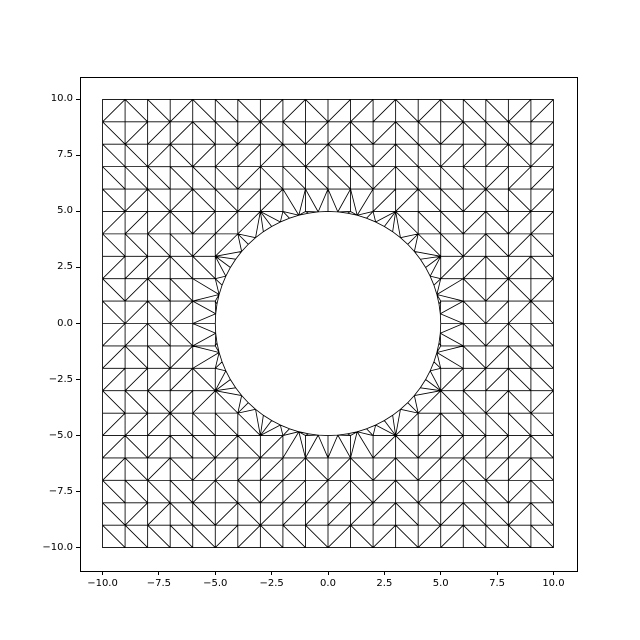 This screenshot has height=640, width=640. What do you see at coordinates (60, 491) in the screenshot?
I see `y-tick-label: −7.5` at bounding box center [60, 491].